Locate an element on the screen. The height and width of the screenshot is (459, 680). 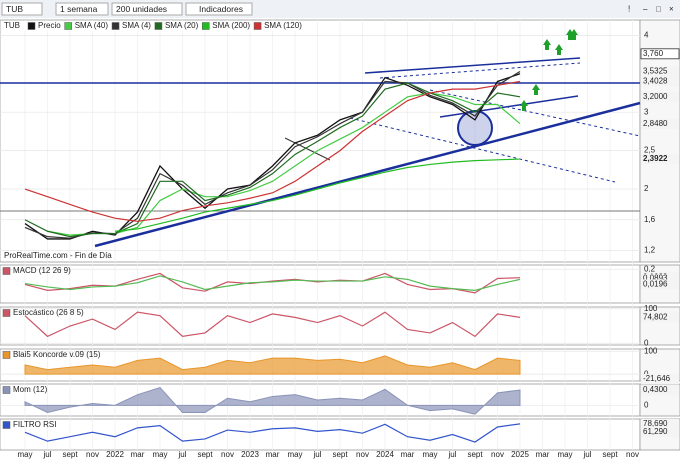
channel-bottom is located at coordinates (509, 106).